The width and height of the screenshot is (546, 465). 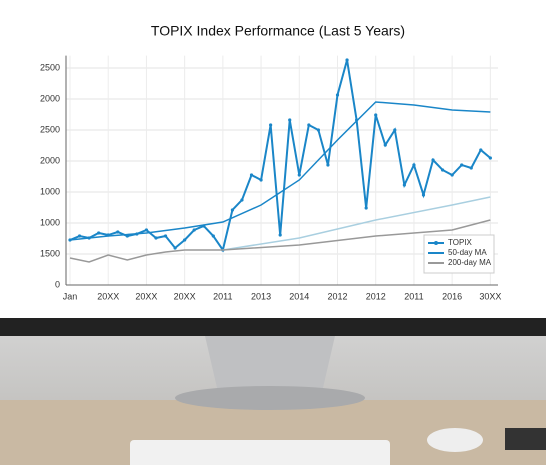 I want to click on legend-label: TOPIX, so click(x=460, y=242).